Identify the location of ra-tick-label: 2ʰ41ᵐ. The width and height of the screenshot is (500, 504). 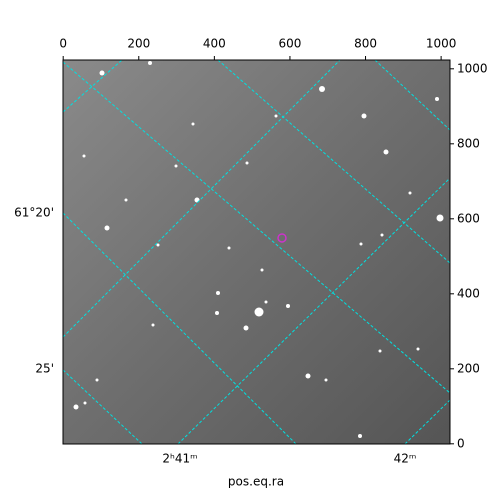
(179, 459).